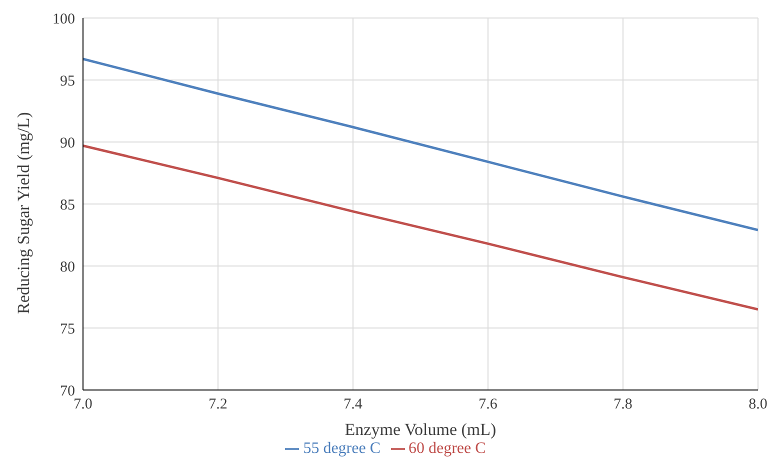 The height and width of the screenshot is (464, 775). What do you see at coordinates (353, 404) in the screenshot?
I see `x-tick-label: 7.4` at bounding box center [353, 404].